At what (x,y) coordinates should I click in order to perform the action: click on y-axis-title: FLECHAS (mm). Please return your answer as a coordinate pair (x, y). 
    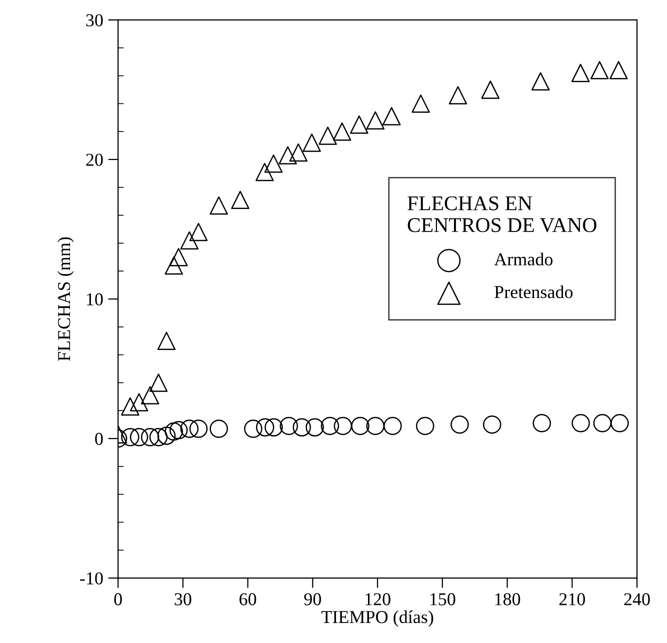
    Looking at the image, I should click on (65, 299).